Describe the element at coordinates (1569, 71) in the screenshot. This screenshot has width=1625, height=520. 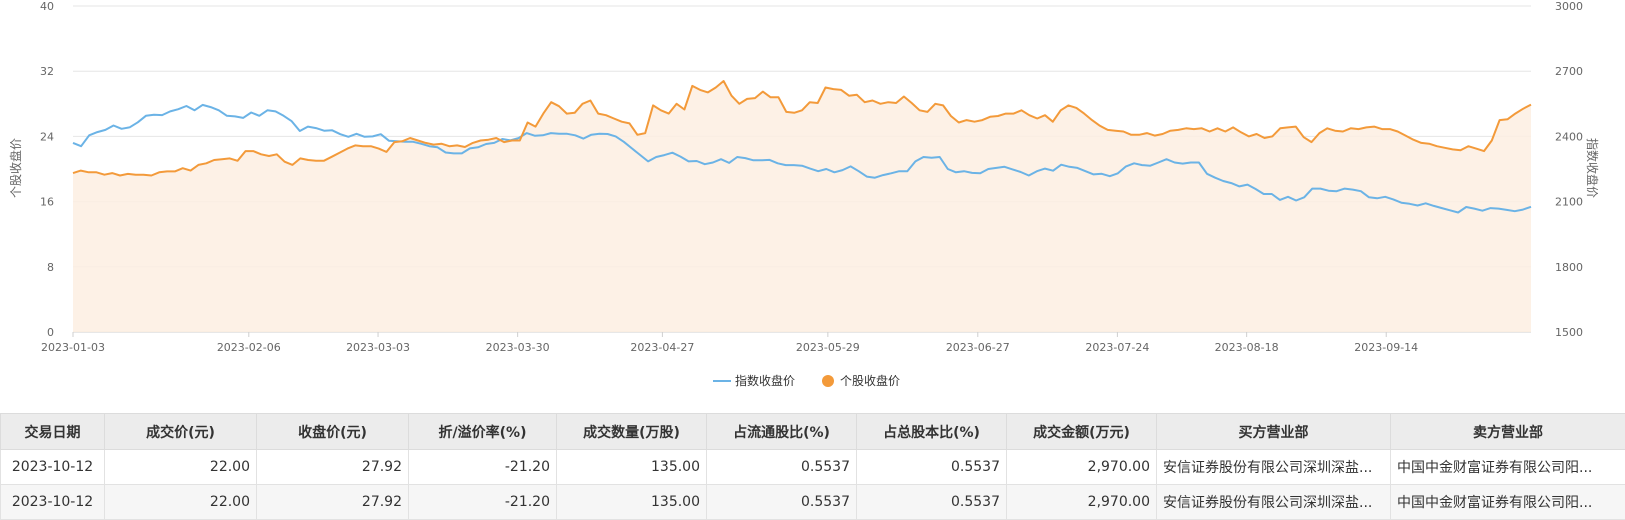
I see `right-tick-label: 2700` at that location.